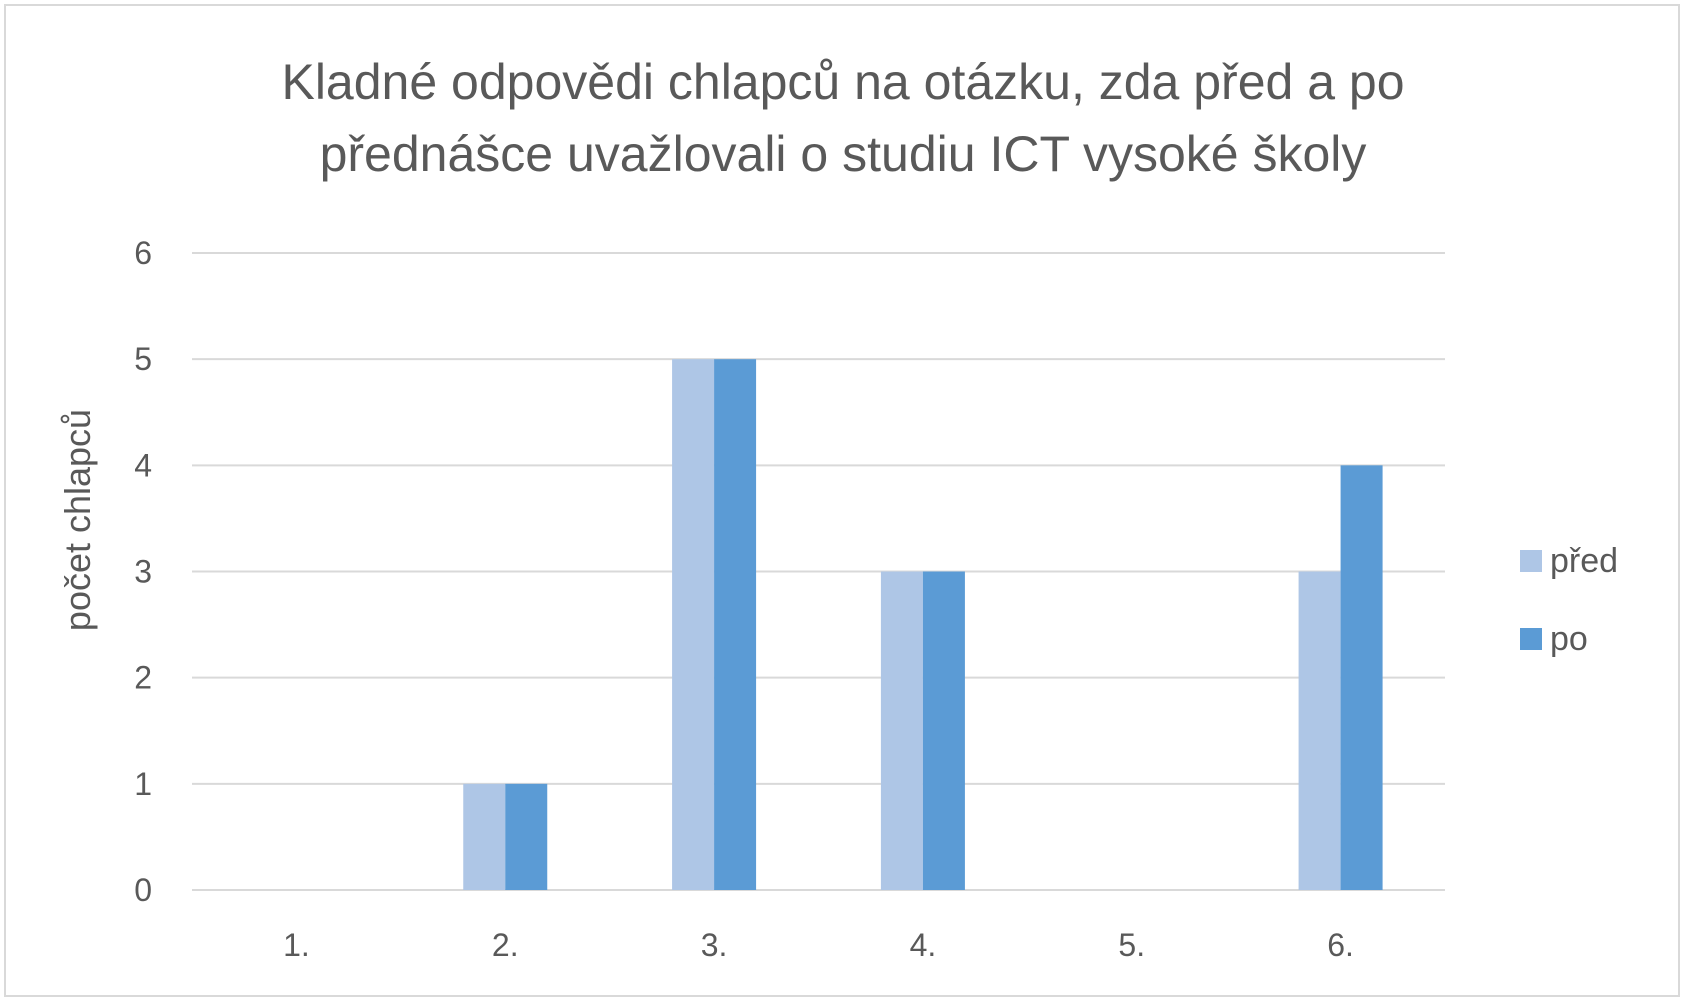  What do you see at coordinates (1584, 561) in the screenshot?
I see `legend-label: před` at bounding box center [1584, 561].